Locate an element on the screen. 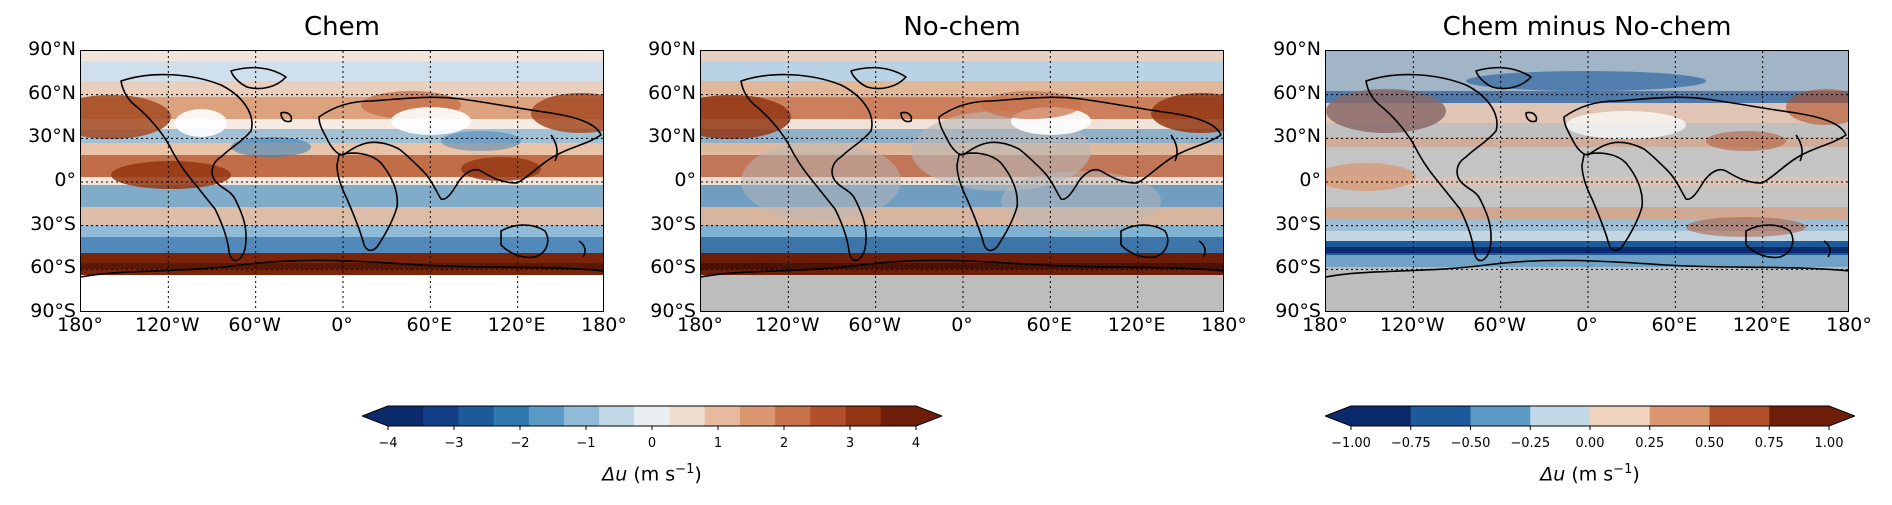 The image size is (1892, 505). colorbar-tick-label: 2 is located at coordinates (784, 443).